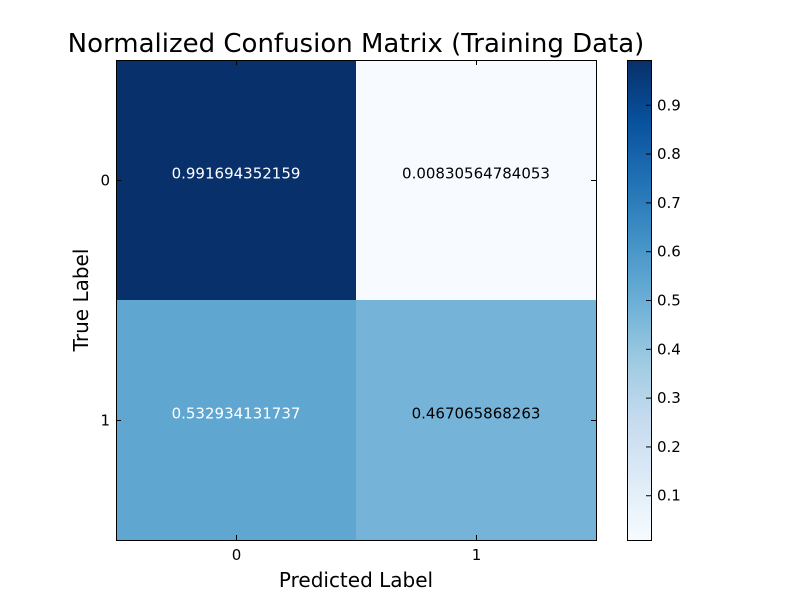 This screenshot has height=600, width=800. I want to click on colorbar-tick-label: 0.8, so click(669, 154).